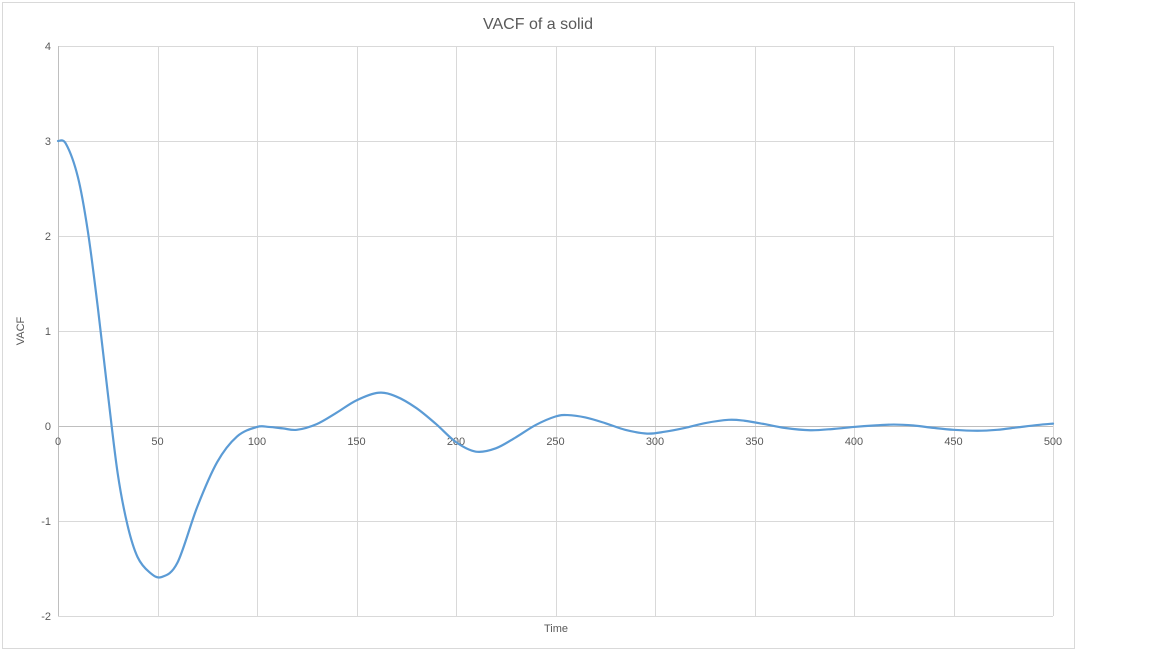 Image resolution: width=1152 pixels, height=652 pixels. What do you see at coordinates (48, 332) in the screenshot?
I see `y-tick-label: 1` at bounding box center [48, 332].